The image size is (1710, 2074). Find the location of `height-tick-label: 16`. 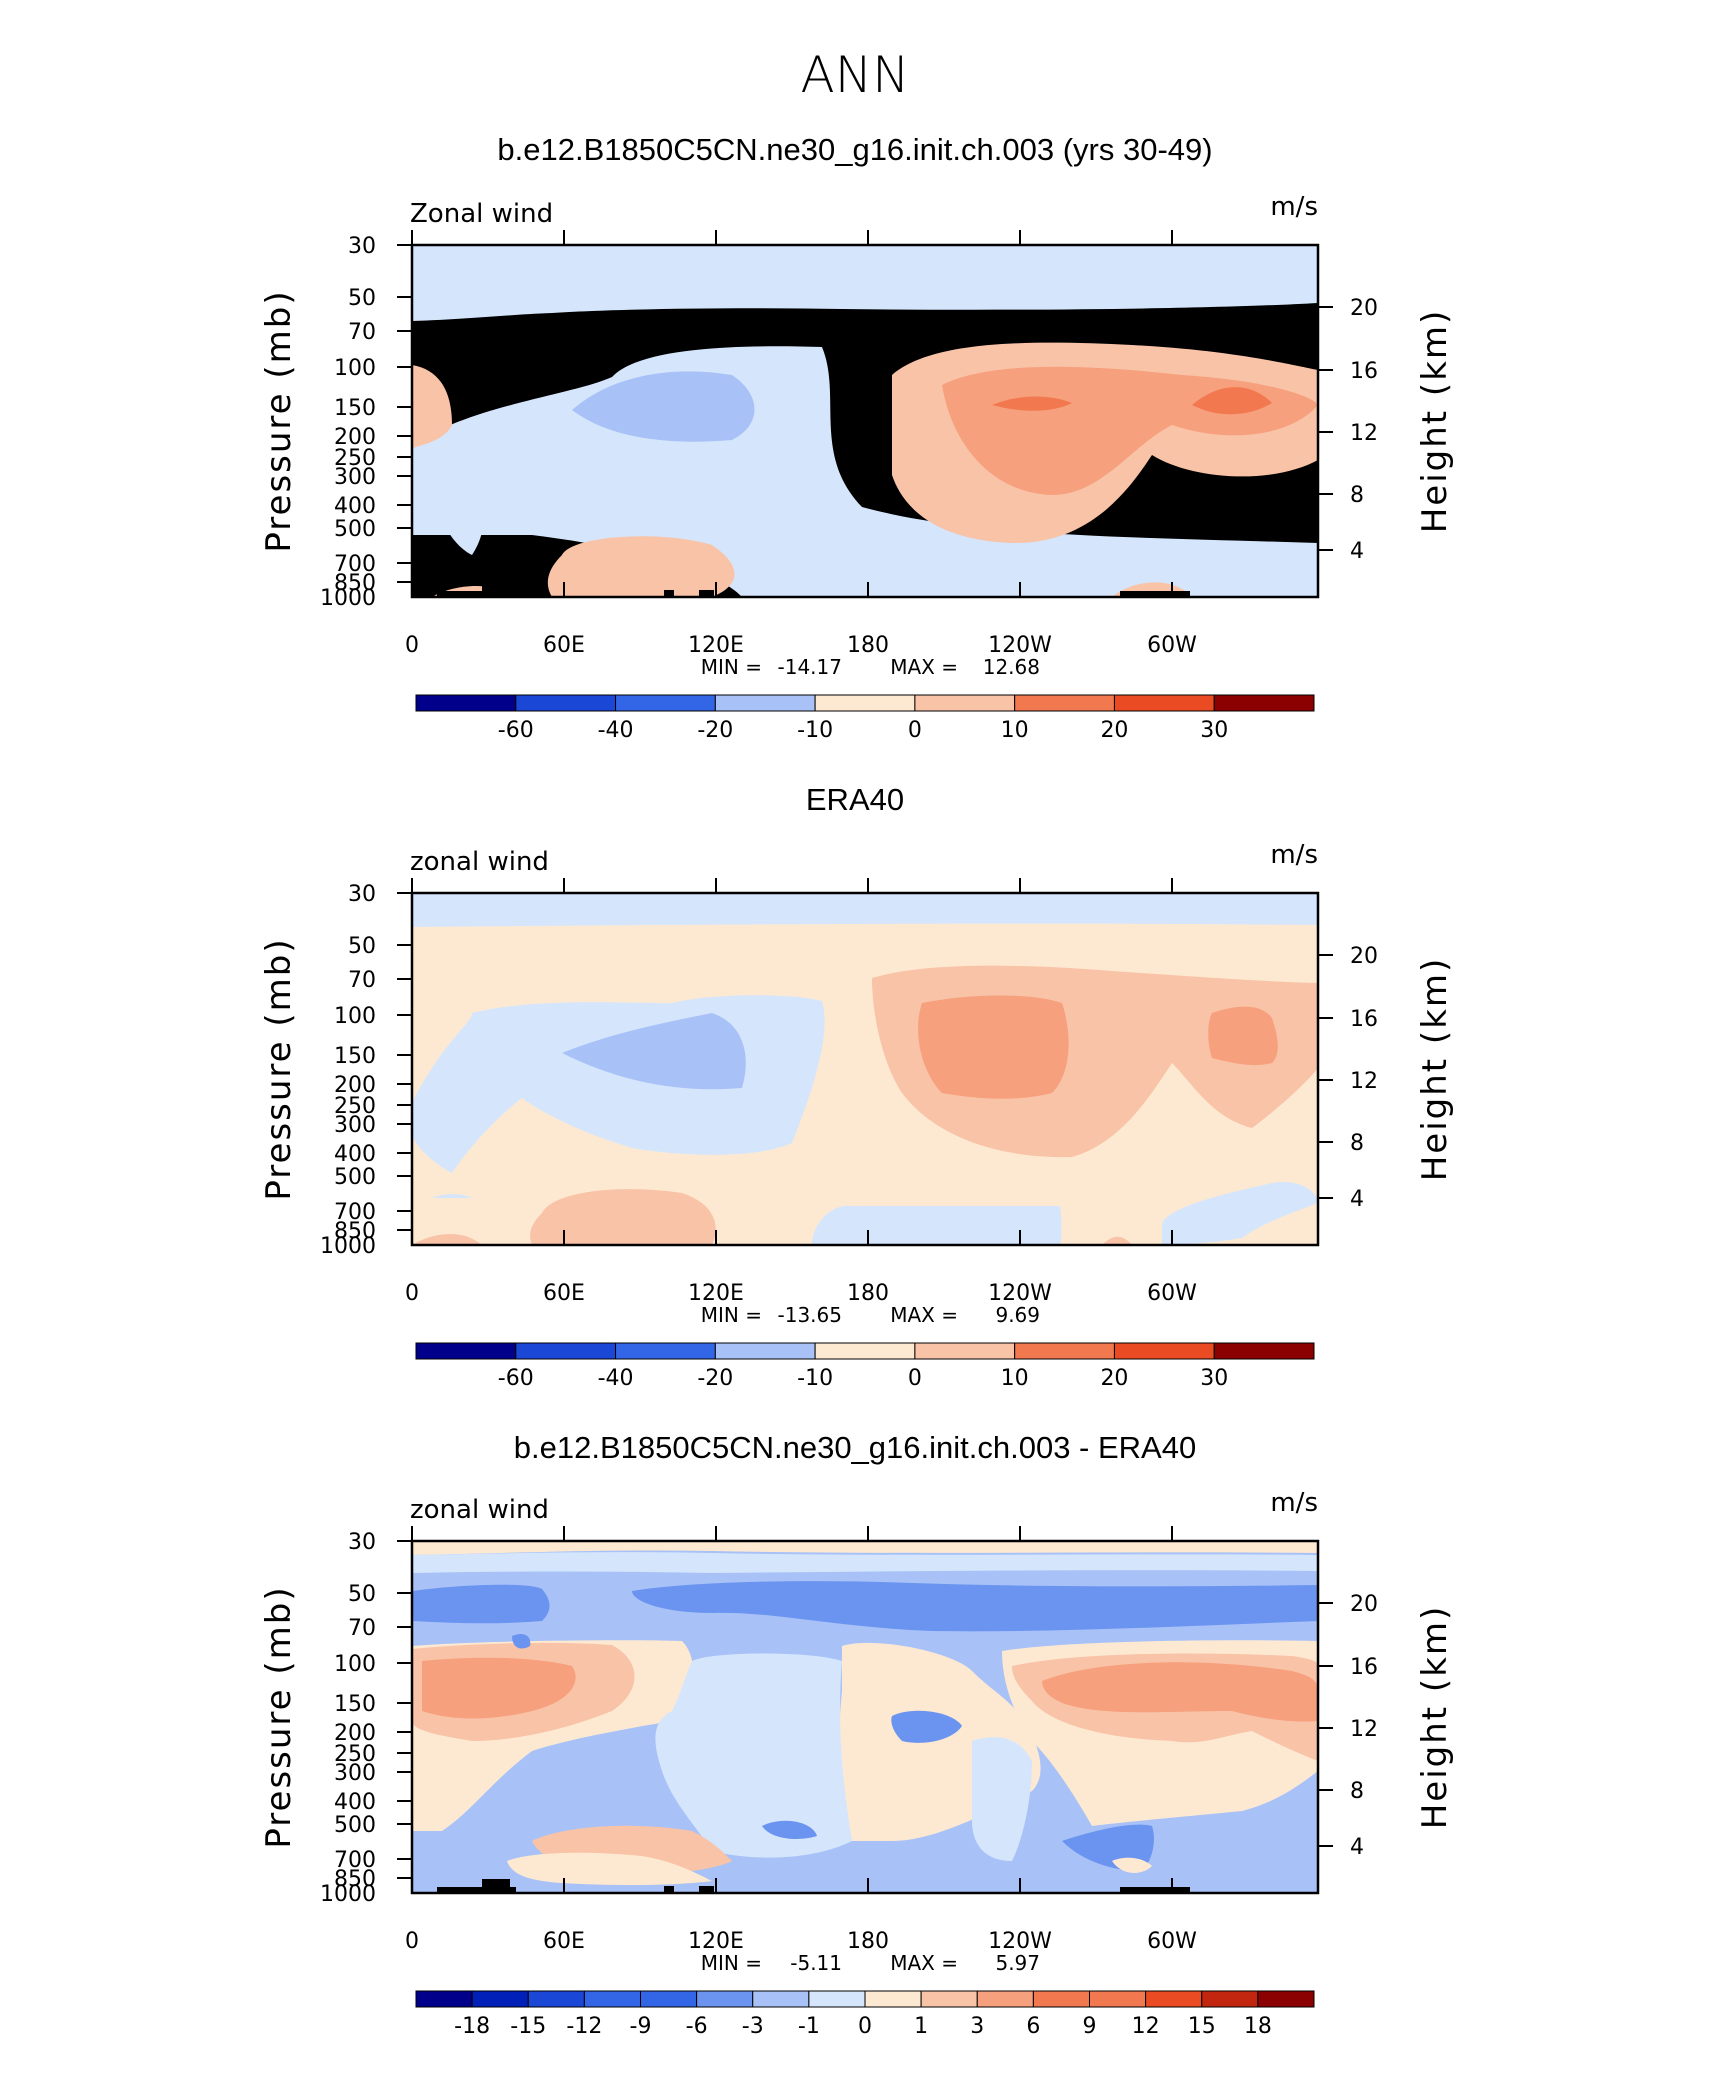

height-tick-label: 16 is located at coordinates (1364, 1019).